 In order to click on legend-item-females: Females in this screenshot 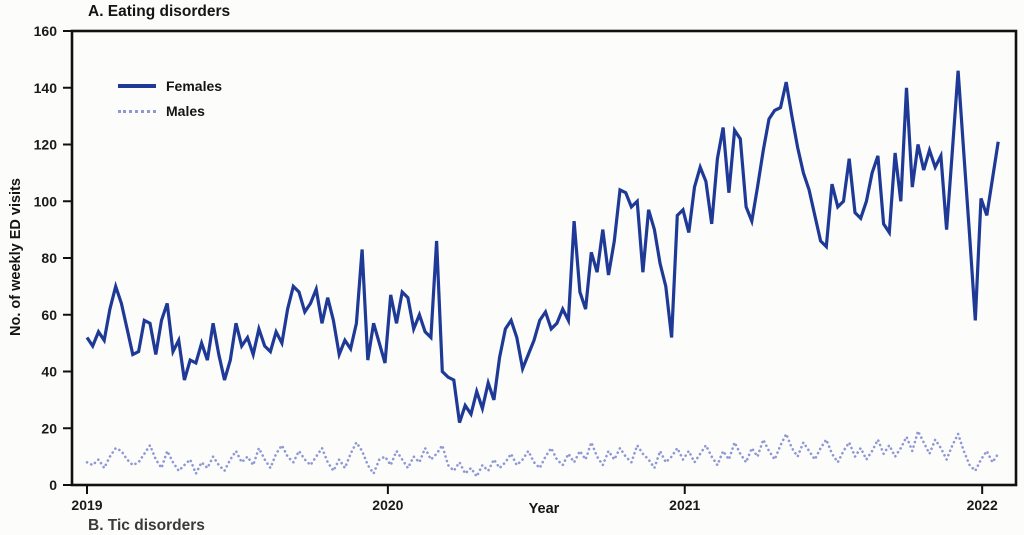, I will do `click(170, 86)`.